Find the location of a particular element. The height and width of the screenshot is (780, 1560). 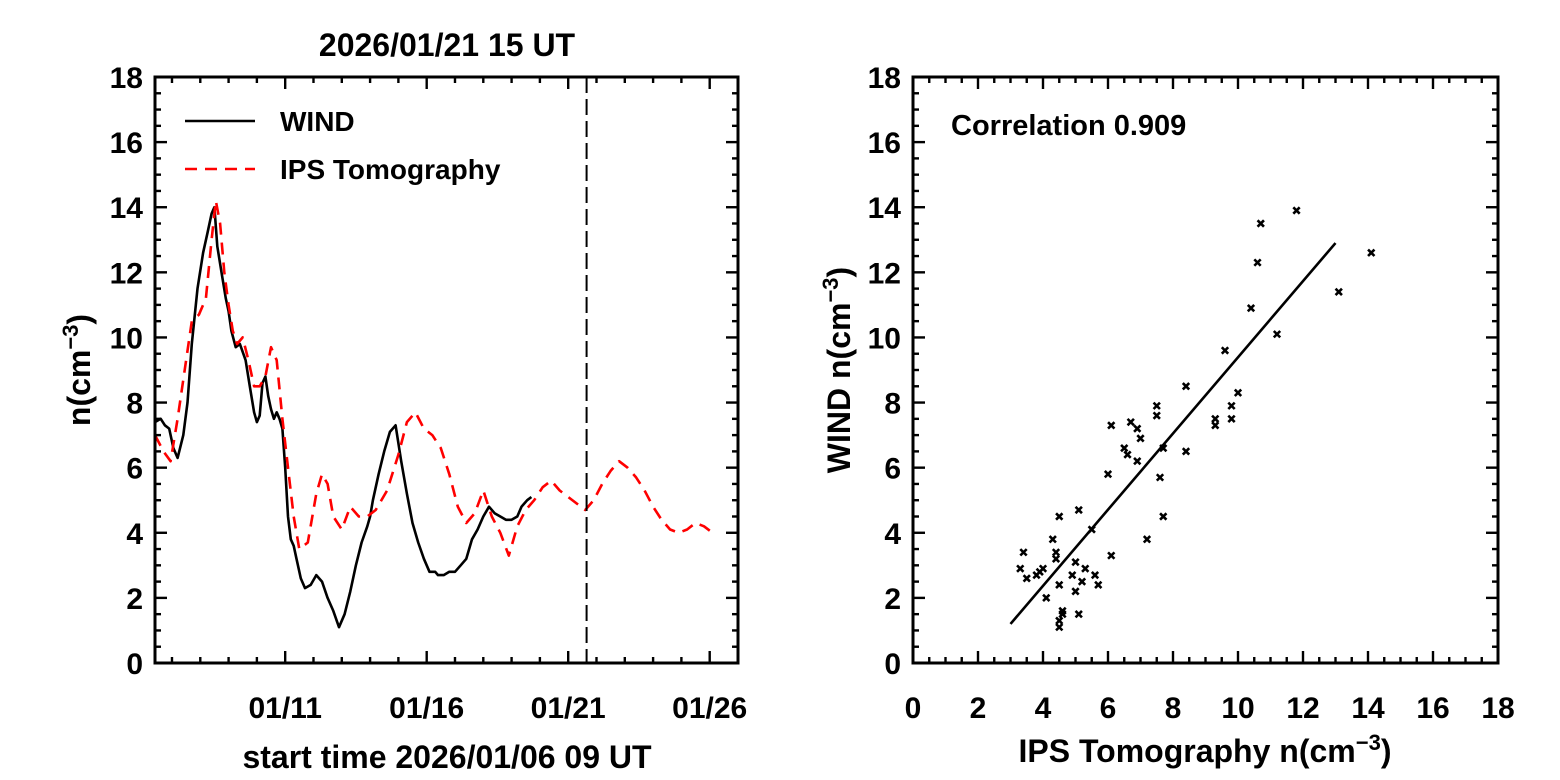

x-tick-label: 16 is located at coordinates (1432, 708).